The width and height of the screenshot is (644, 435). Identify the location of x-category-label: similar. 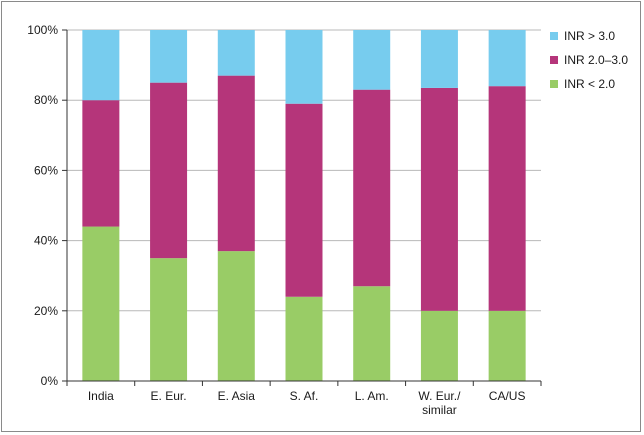
(439, 410).